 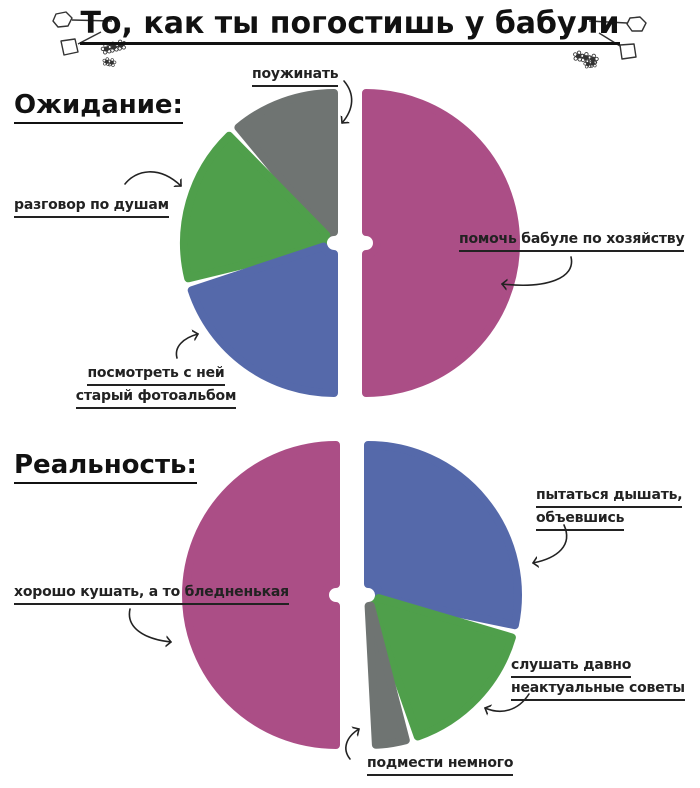 I want to click on label-line: поужинать, so click(x=295, y=75).